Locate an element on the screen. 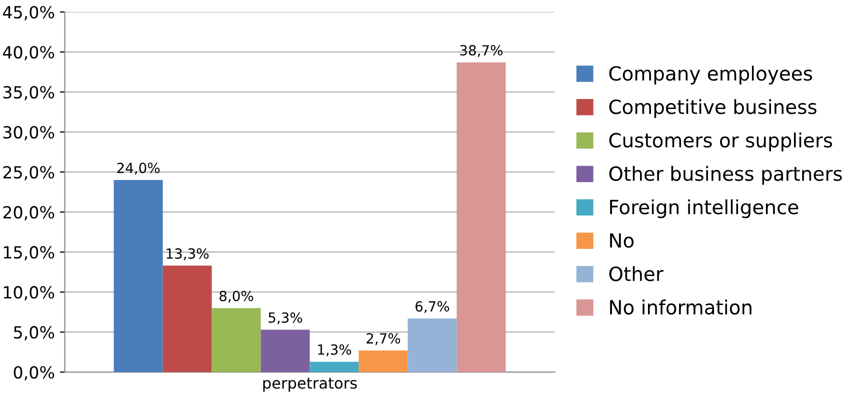  y-tick-label: 40,0% is located at coordinates (28, 53).